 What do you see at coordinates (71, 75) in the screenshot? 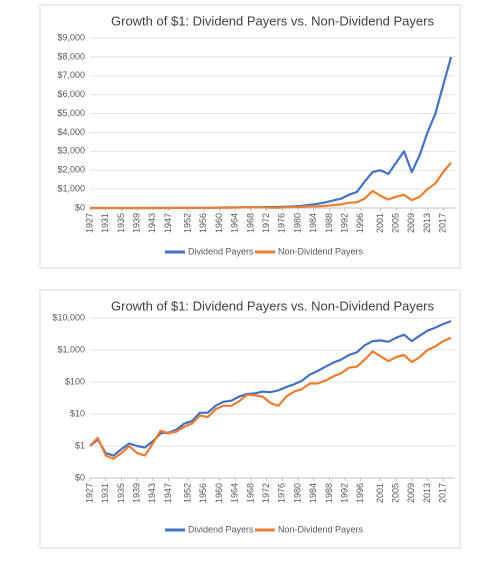
I see `y-tick-label: $7,000` at bounding box center [71, 75].